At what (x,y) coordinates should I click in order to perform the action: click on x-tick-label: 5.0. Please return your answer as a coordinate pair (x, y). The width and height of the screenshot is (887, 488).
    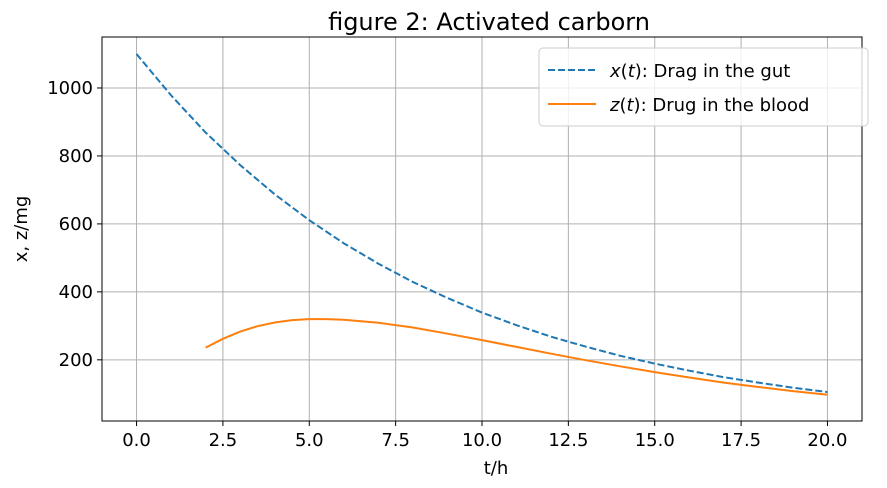
    Looking at the image, I should click on (309, 440).